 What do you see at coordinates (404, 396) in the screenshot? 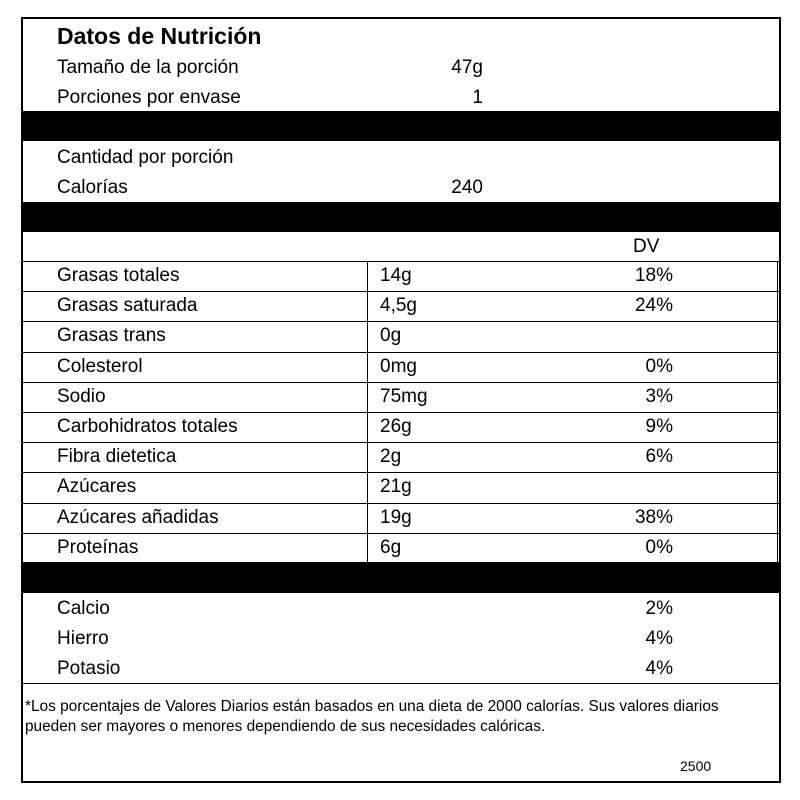
I see `nutrient-amount: 75mg` at bounding box center [404, 396].